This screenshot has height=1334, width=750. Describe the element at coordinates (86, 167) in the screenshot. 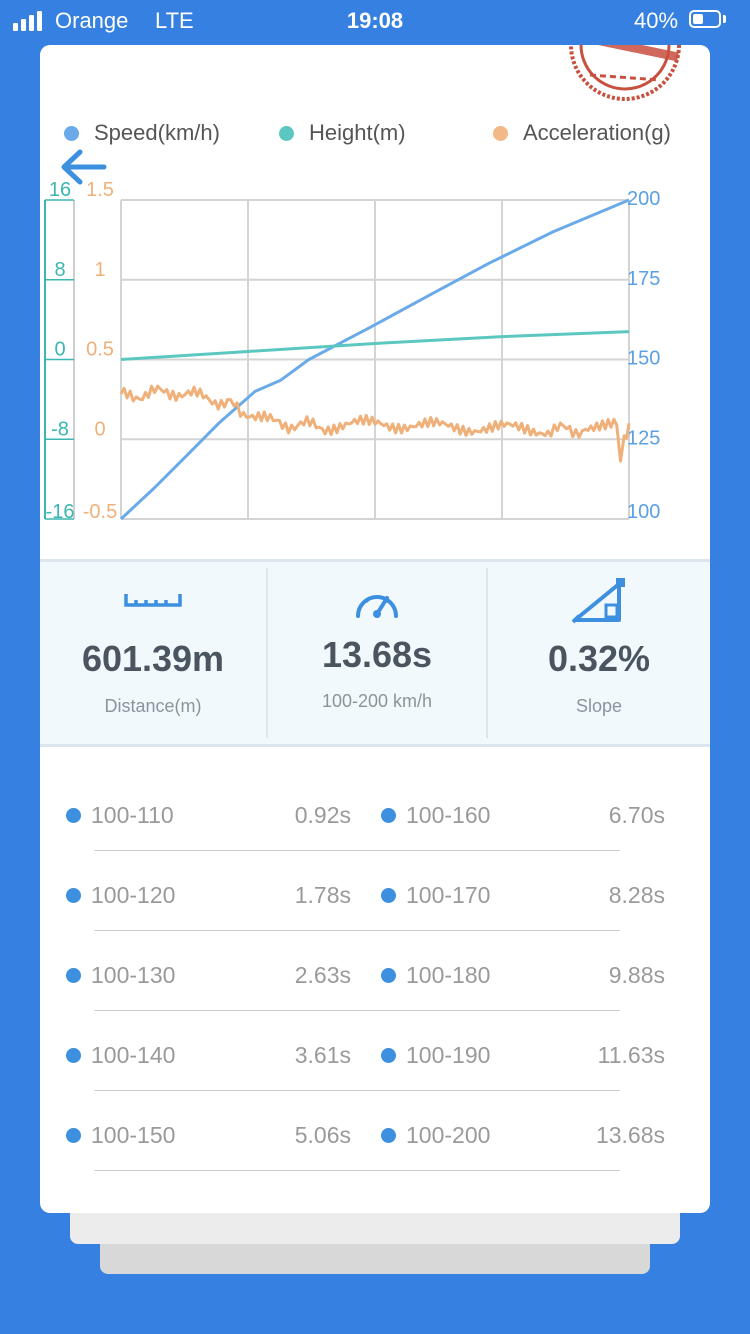

I see `back-arrow-icon` at that location.